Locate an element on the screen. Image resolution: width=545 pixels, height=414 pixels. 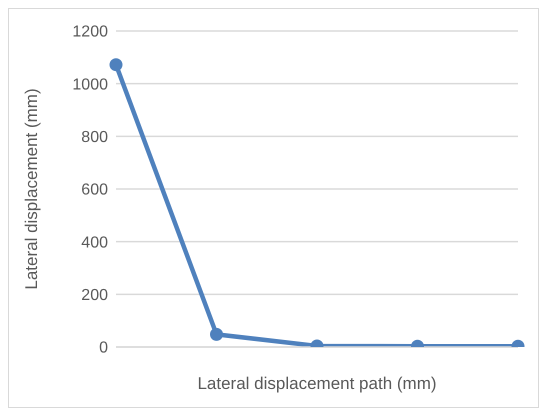
y-tick-label: 800 is located at coordinates (94, 137).